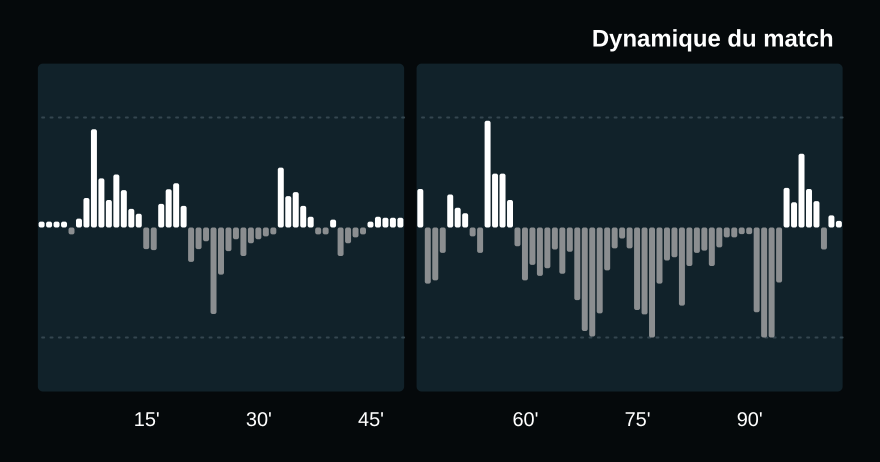 The height and width of the screenshot is (462, 880). What do you see at coordinates (749, 419) in the screenshot?
I see `x-tick-label: 90'` at bounding box center [749, 419].